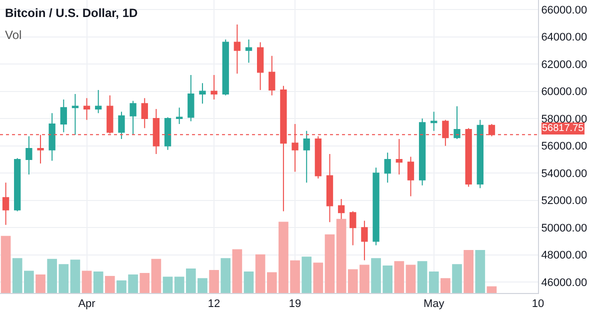  Describe the element at coordinates (563, 128) in the screenshot. I see `ref-line-label: 56817.75` at that location.